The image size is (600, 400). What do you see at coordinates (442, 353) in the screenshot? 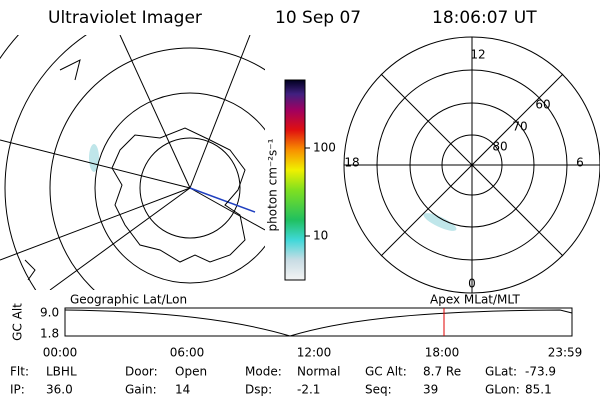
I see `time-label: 18:00` at bounding box center [442, 353].